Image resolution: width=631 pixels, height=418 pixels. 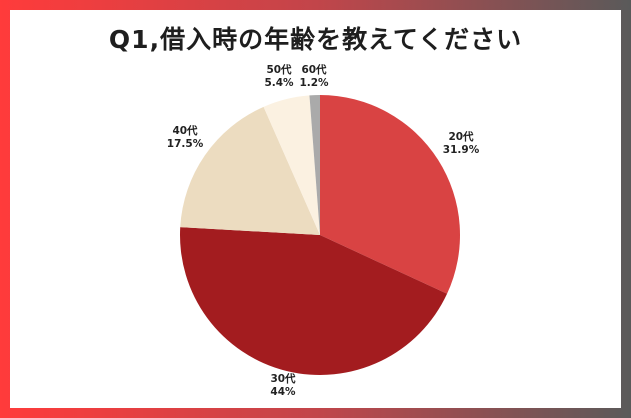 What do you see at coordinates (314, 165) in the screenshot?
I see `pie-slice-60代` at bounding box center [314, 165].